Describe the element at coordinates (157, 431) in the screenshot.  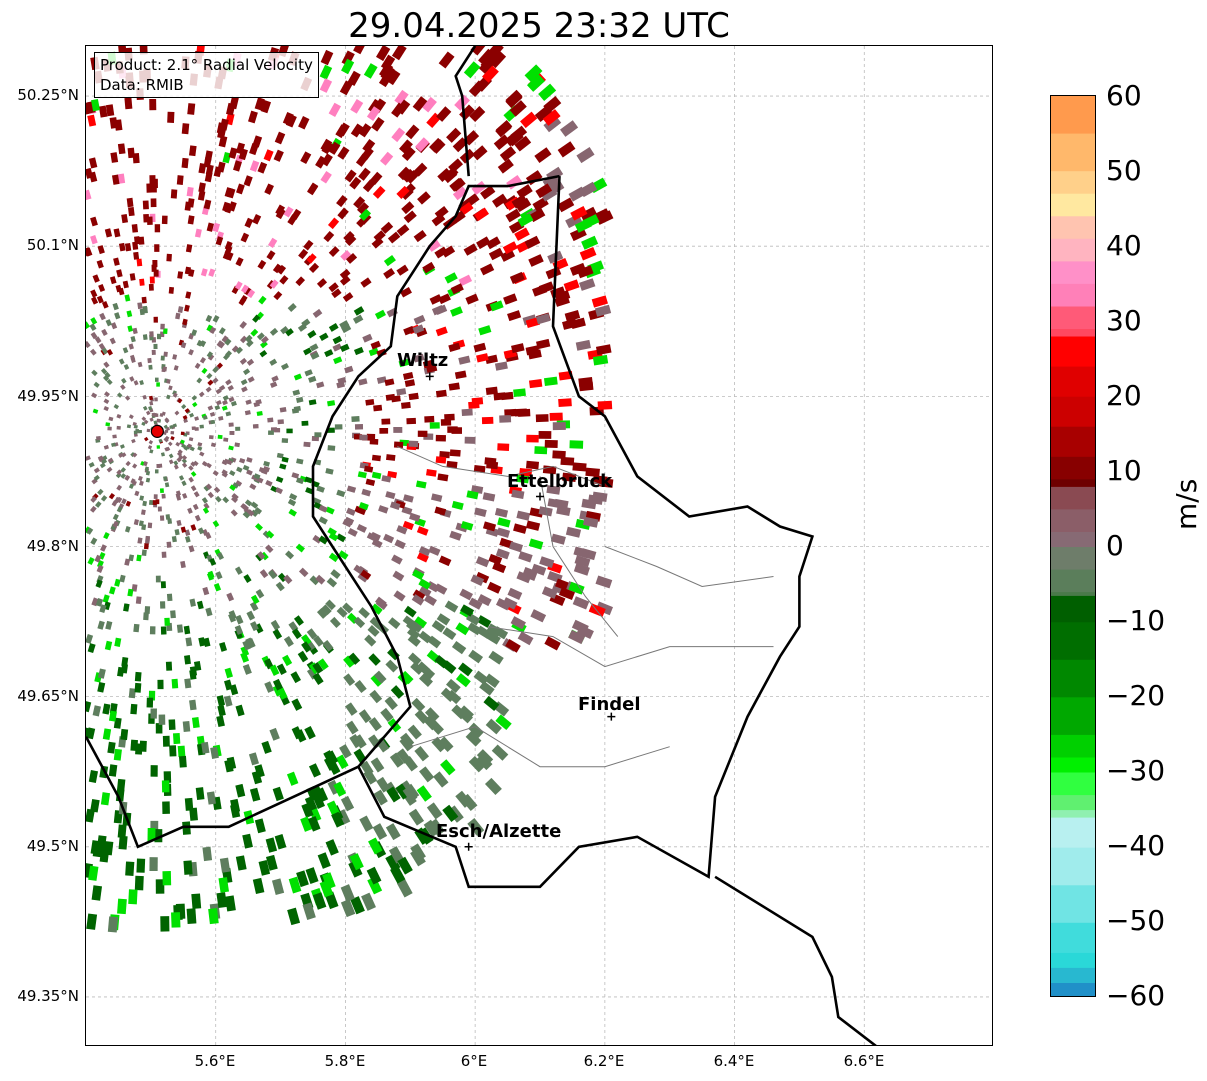
I see `radar-site-dot` at that location.